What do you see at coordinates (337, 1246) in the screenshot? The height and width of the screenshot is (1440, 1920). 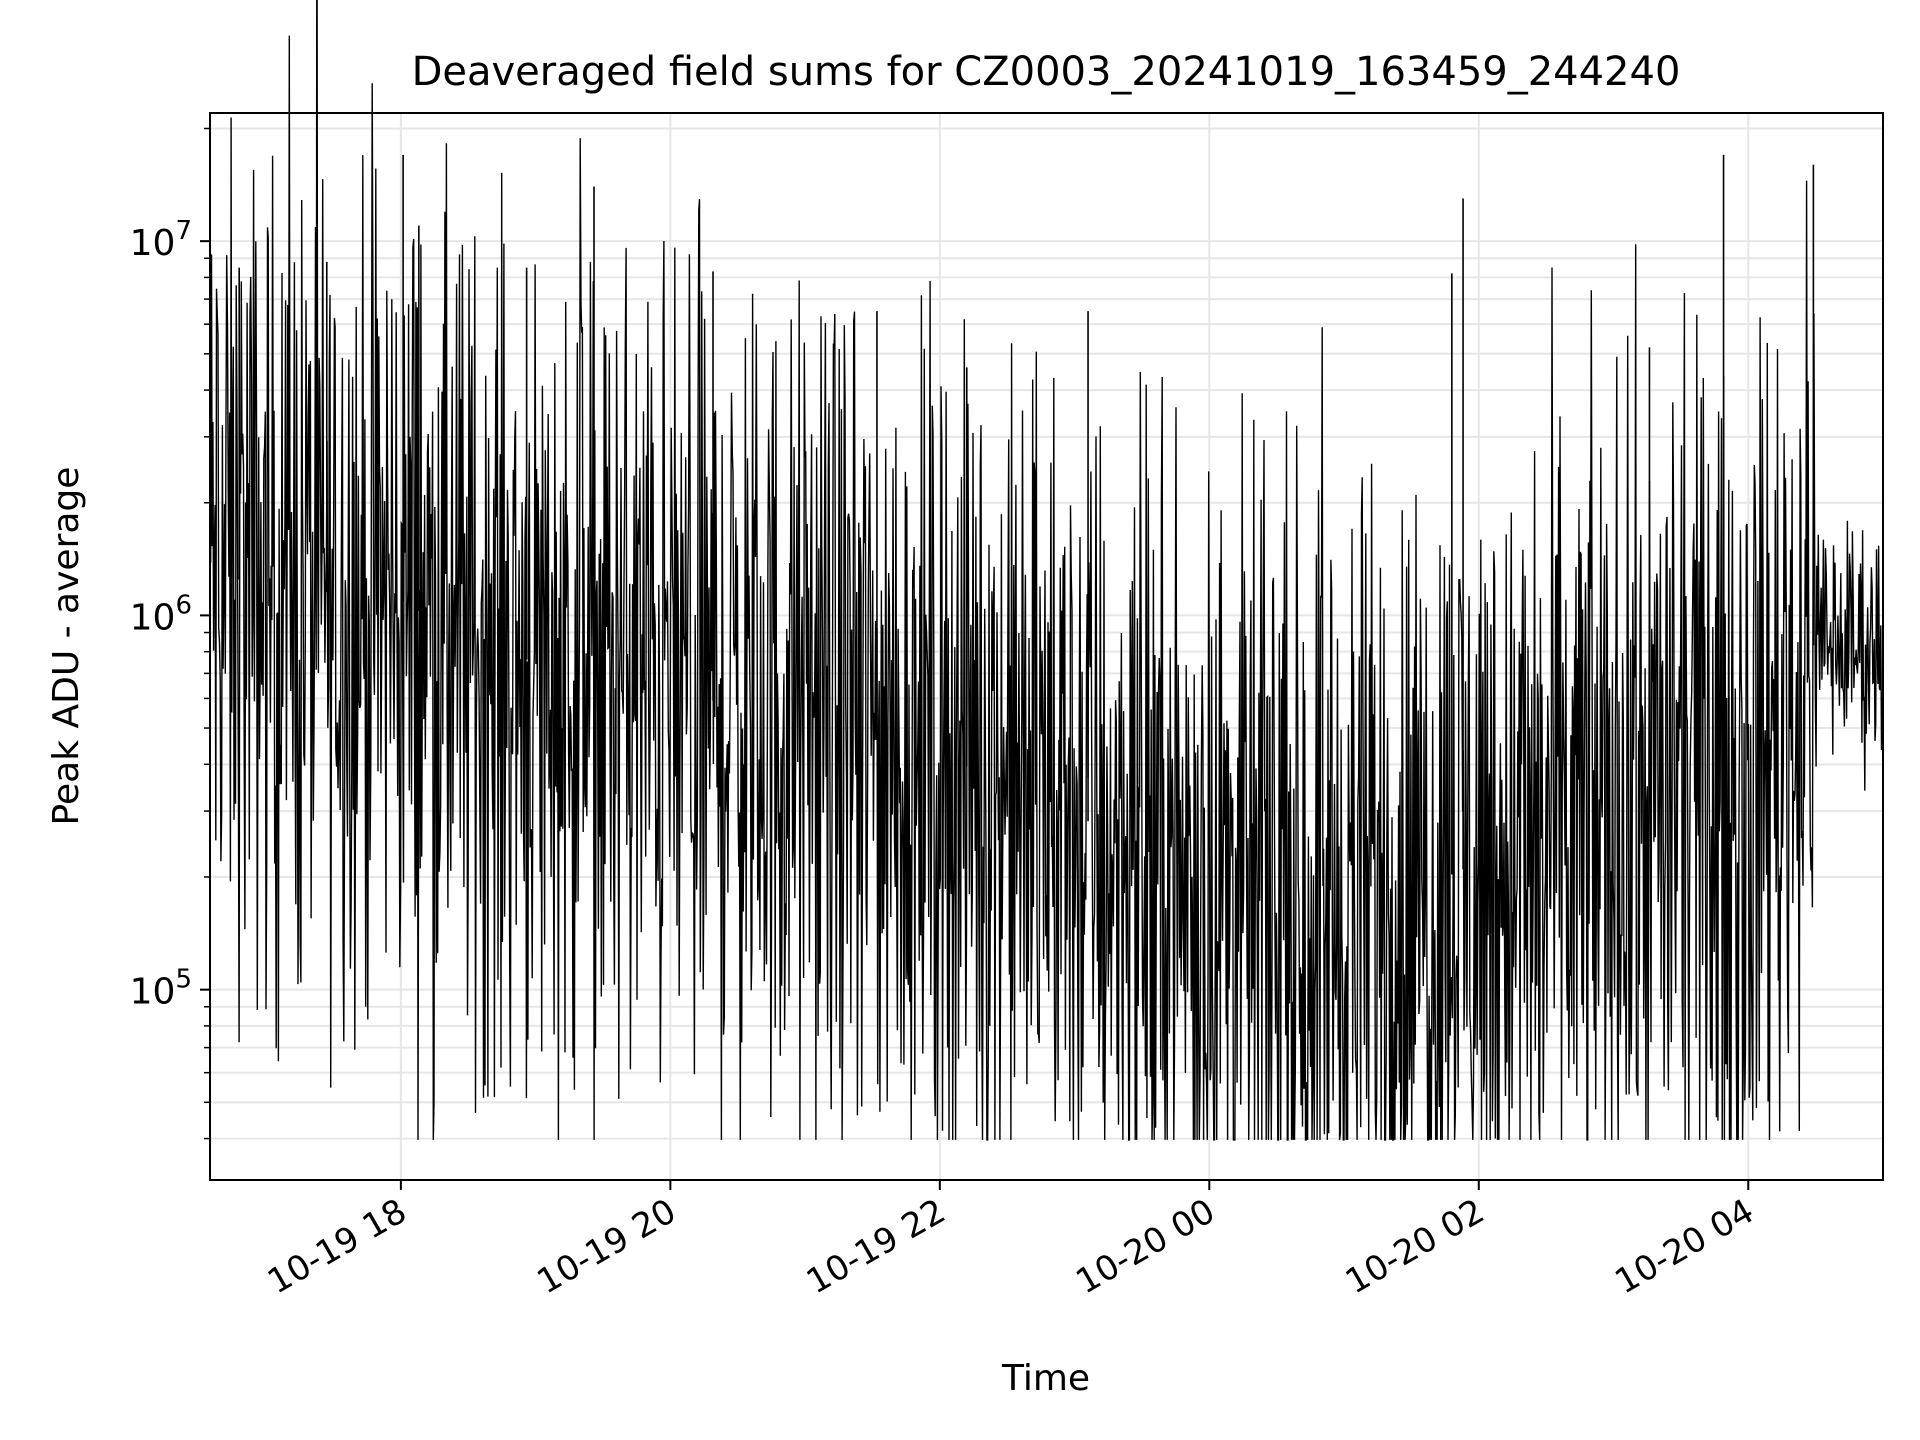 I see `x-tick-label: 10-19 18` at bounding box center [337, 1246].